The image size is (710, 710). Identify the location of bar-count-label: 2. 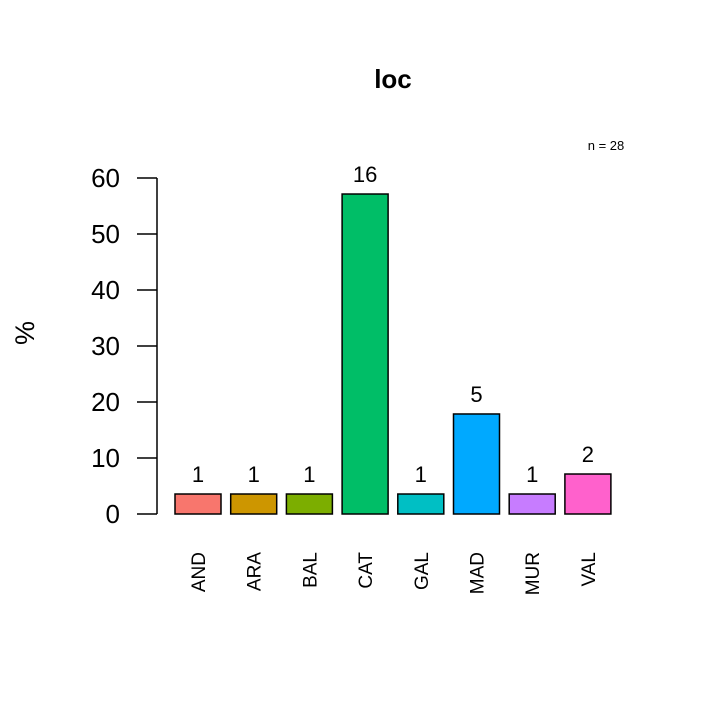
(588, 454).